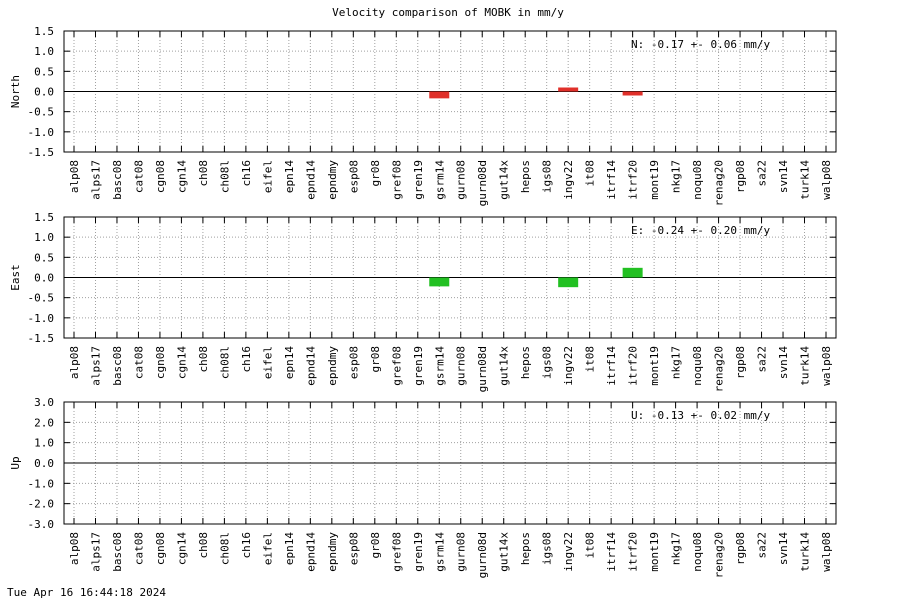 The height and width of the screenshot is (600, 900). I want to click on bar-east-gsrm14, so click(439, 282).